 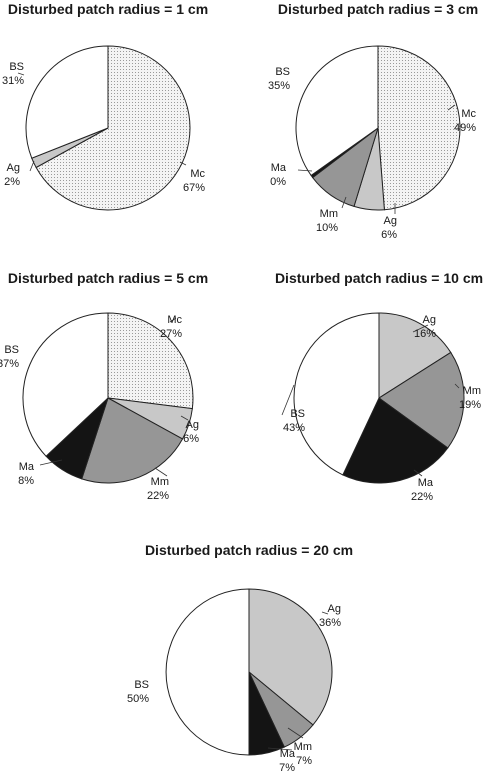 I want to click on slice-percent-mm: 7%, so click(x=304, y=761).